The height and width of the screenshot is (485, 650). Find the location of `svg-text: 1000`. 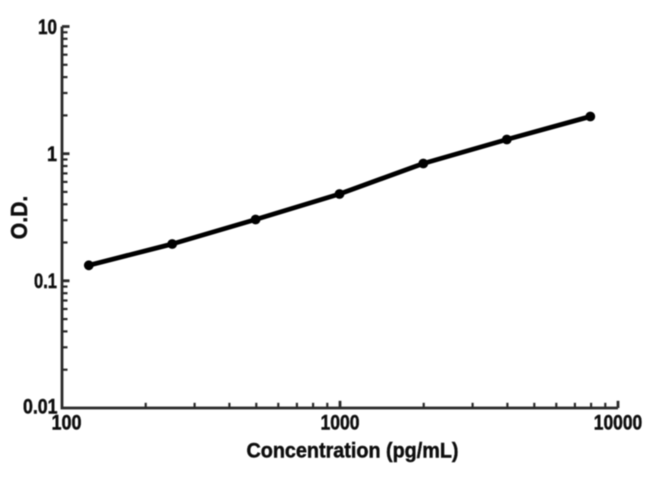

svg-text: 1000 is located at coordinates (340, 423).